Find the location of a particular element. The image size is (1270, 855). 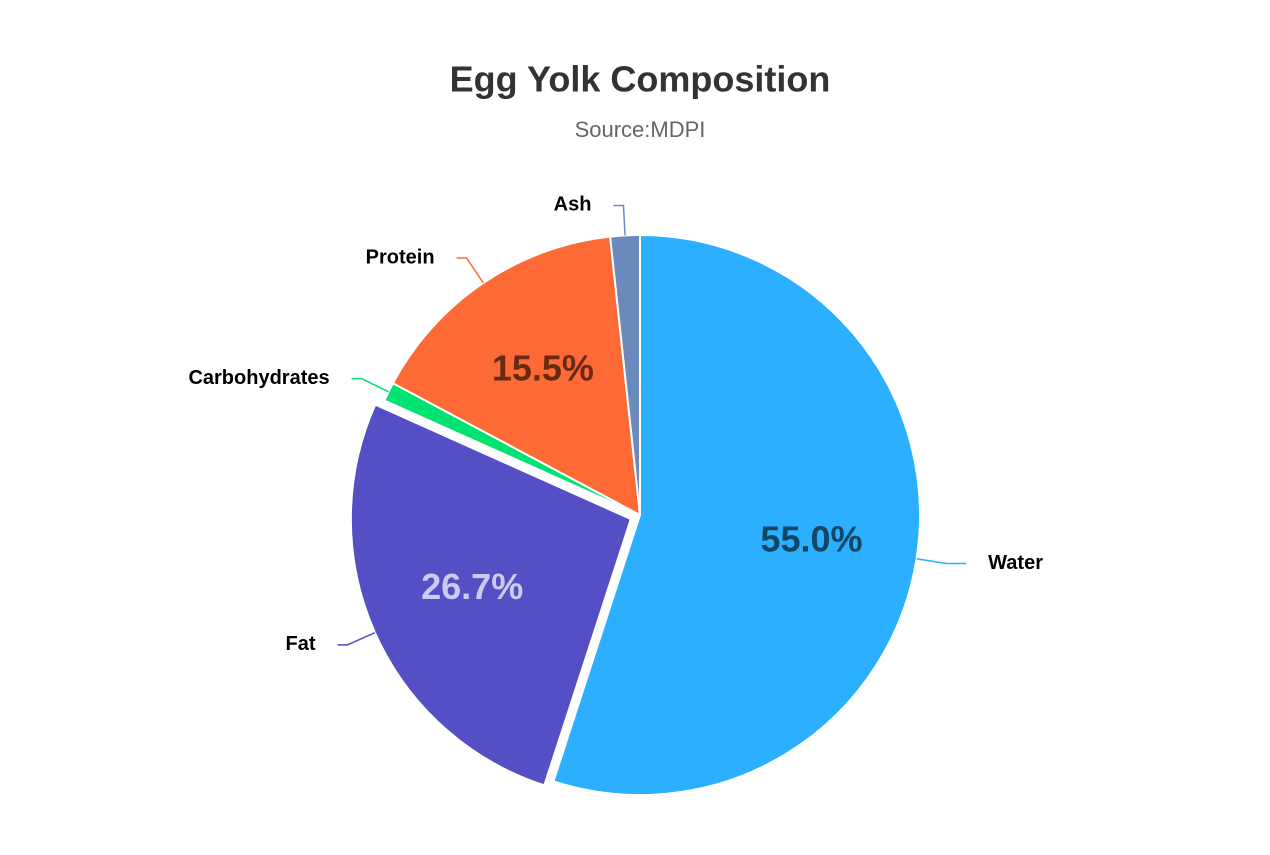

category-label: Carbohydrates is located at coordinates (258, 378).